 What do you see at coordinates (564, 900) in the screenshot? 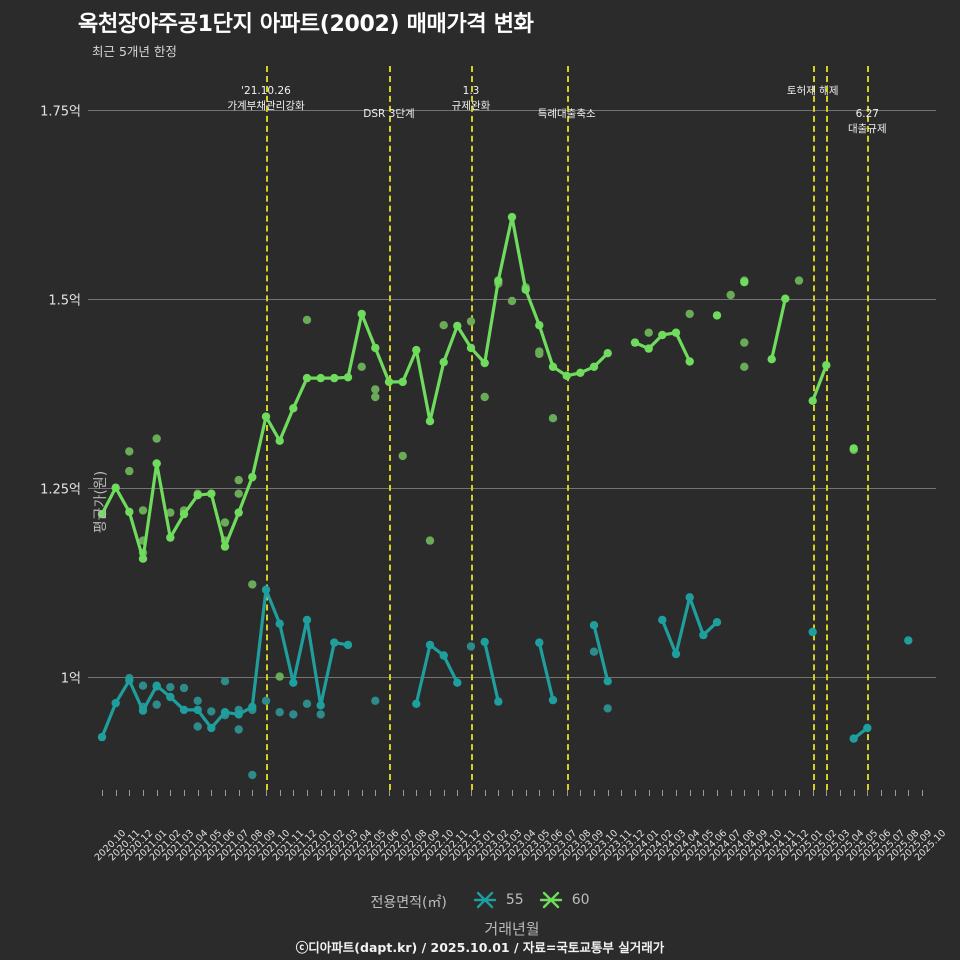
I see `legend-item-60: 60` at bounding box center [564, 900].